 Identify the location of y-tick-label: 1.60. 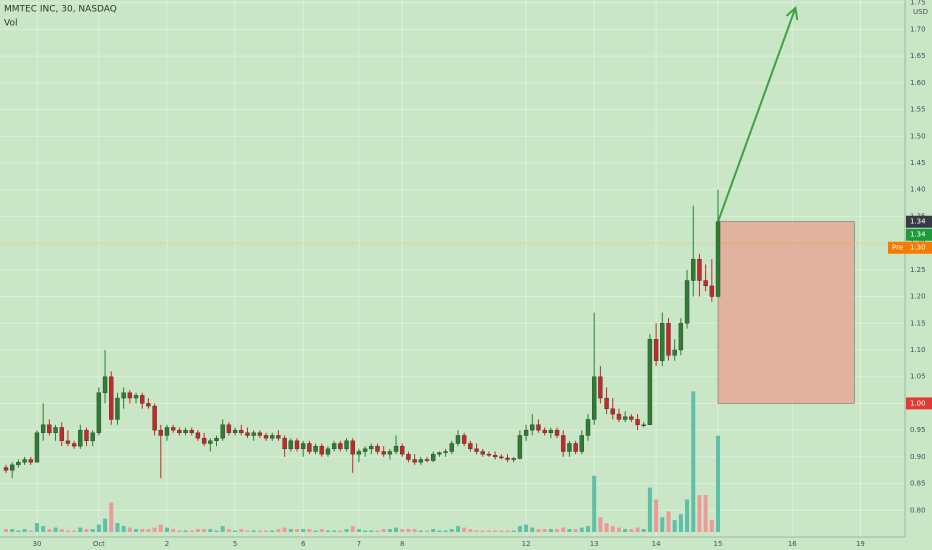
(918, 83).